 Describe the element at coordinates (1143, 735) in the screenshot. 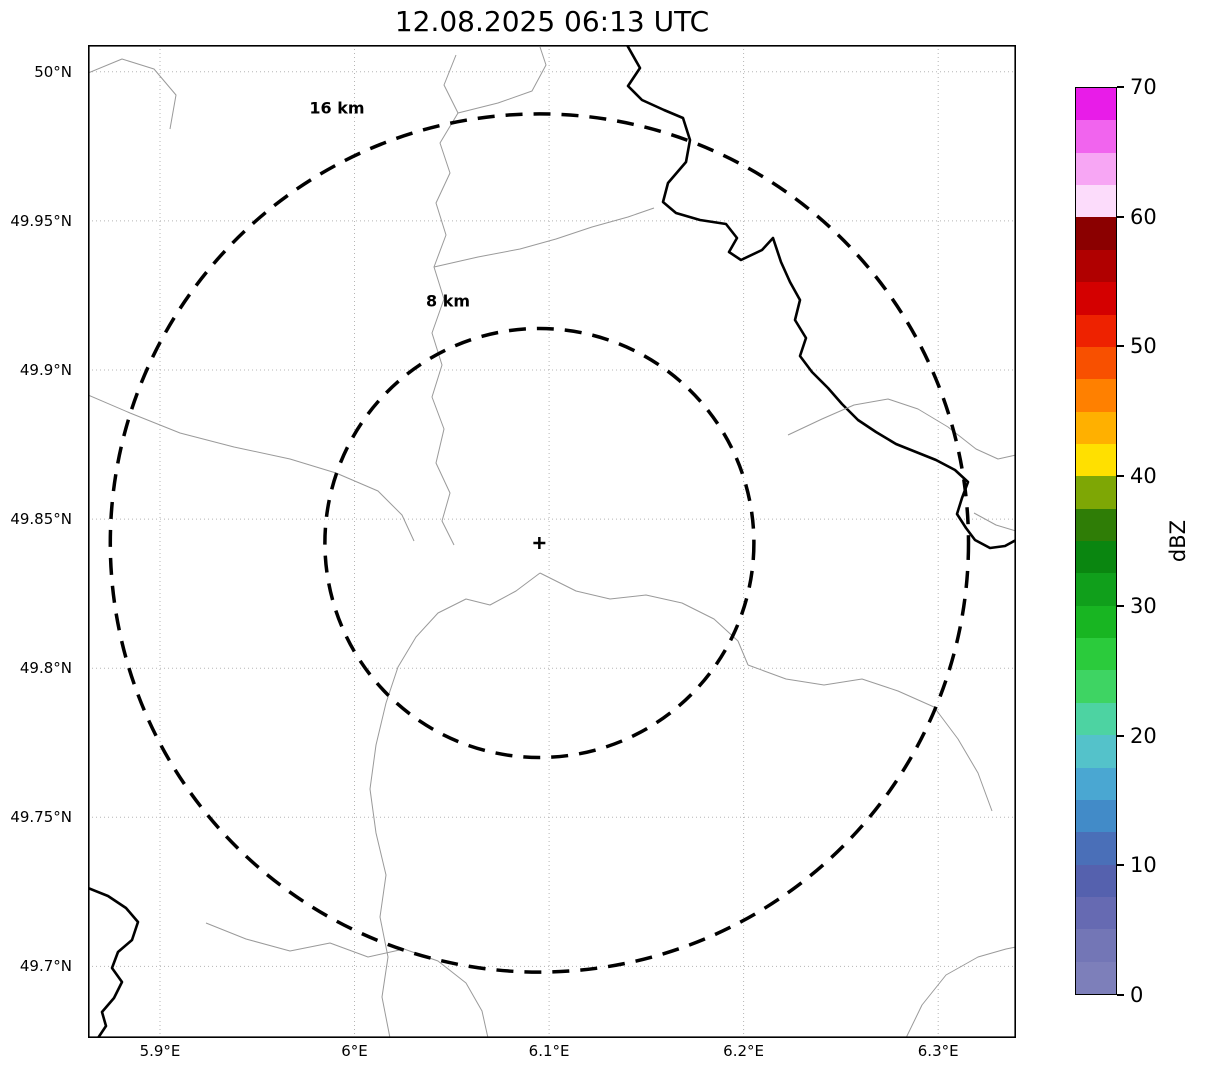

I see `colorbar-tick-label: 20` at that location.